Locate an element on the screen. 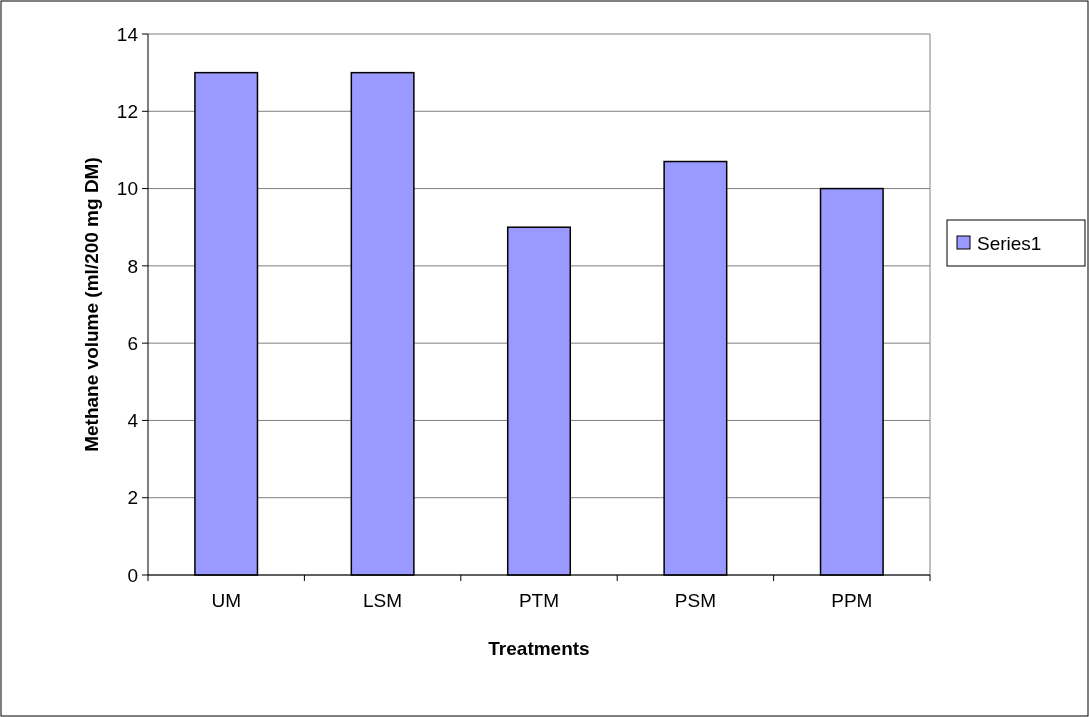 The image size is (1089, 717). x-tick-label: UM is located at coordinates (226, 600).